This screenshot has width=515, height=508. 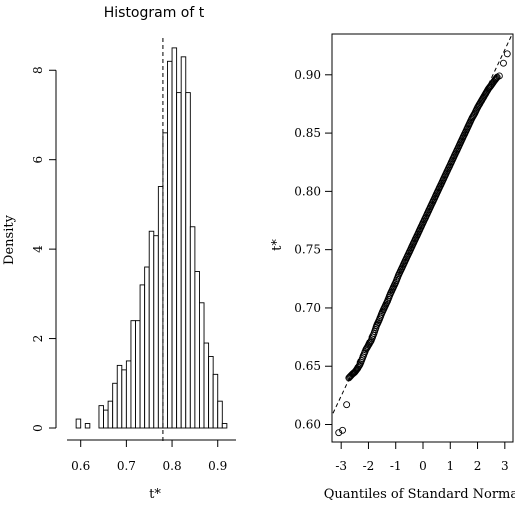 What do you see at coordinates (38, 339) in the screenshot?
I see `histogram-y-tick-label: 2` at bounding box center [38, 339].